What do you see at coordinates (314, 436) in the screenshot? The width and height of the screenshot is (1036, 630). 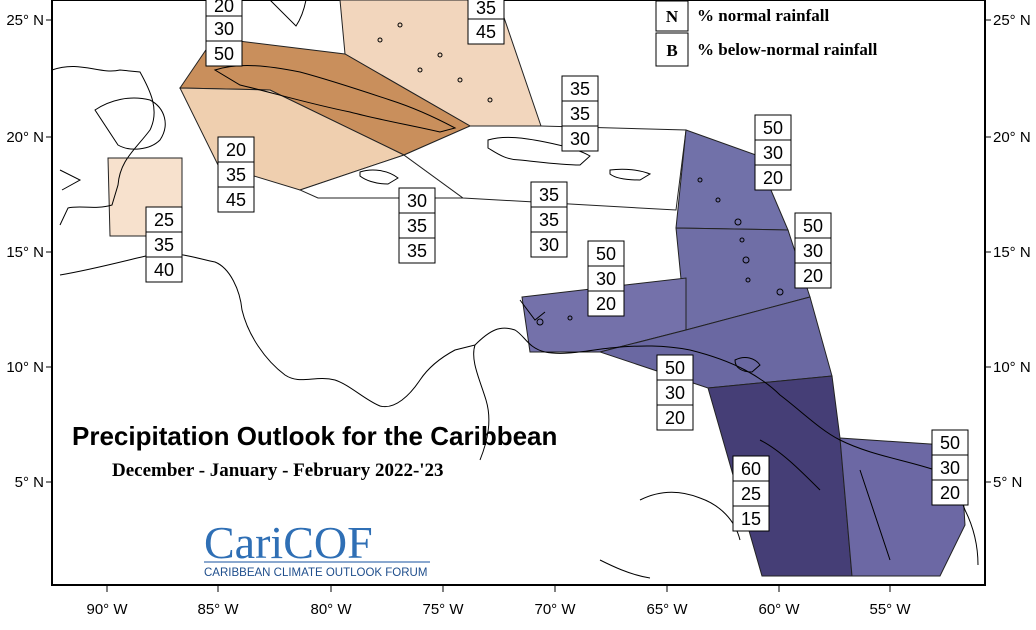 I see `map-title: Precipitation Outlook for the Caribbean` at bounding box center [314, 436].